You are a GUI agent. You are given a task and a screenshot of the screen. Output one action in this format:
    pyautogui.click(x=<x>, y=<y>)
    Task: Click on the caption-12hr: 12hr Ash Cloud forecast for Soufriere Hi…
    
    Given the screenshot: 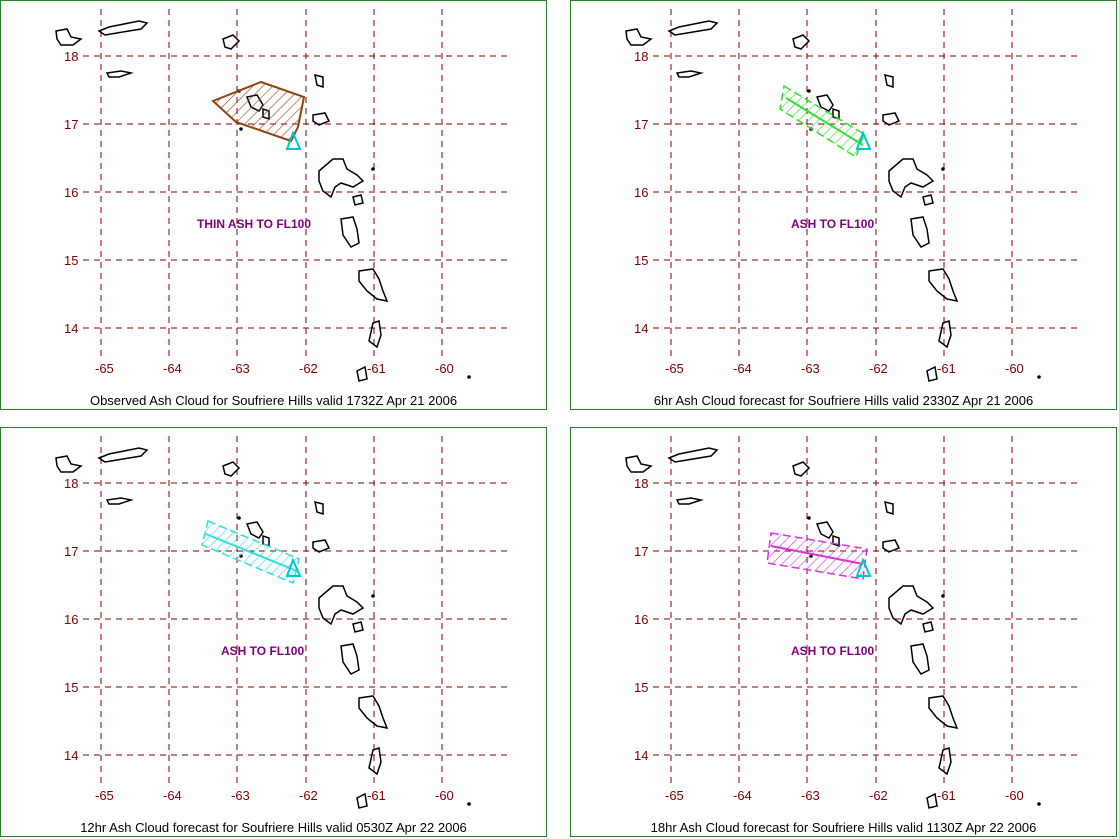 What is the action you would take?
    pyautogui.click(x=273, y=827)
    